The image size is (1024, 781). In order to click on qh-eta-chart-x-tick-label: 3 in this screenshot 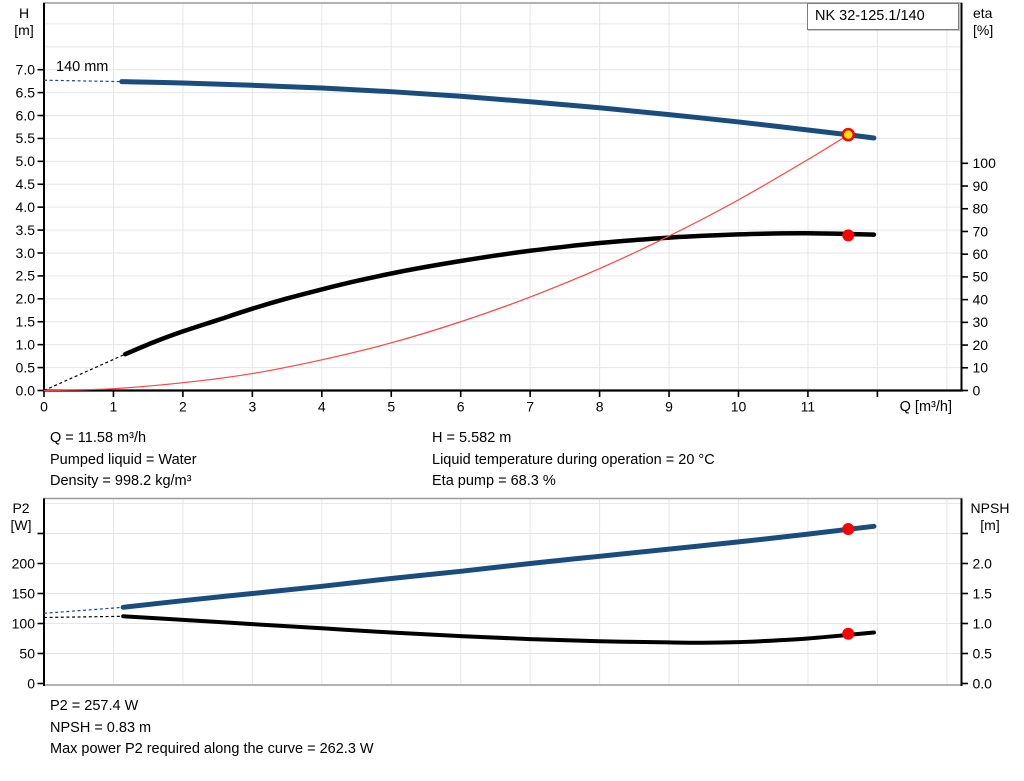, I will do `click(252, 407)`.